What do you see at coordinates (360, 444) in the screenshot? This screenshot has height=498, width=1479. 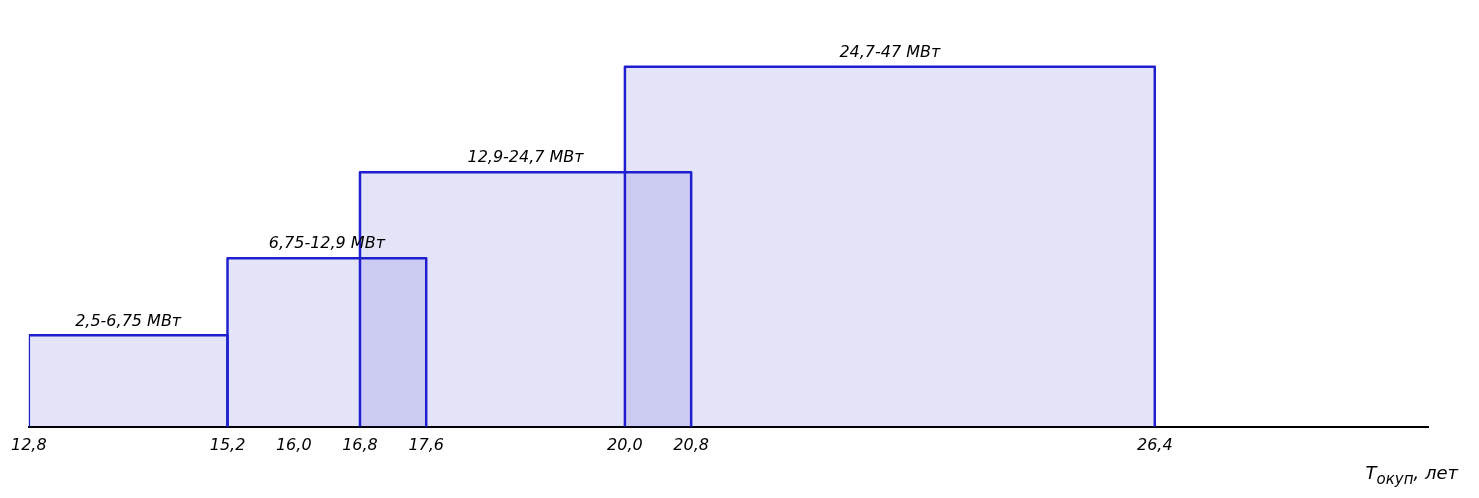 I see `x-tick-label: 16,8` at bounding box center [360, 444].